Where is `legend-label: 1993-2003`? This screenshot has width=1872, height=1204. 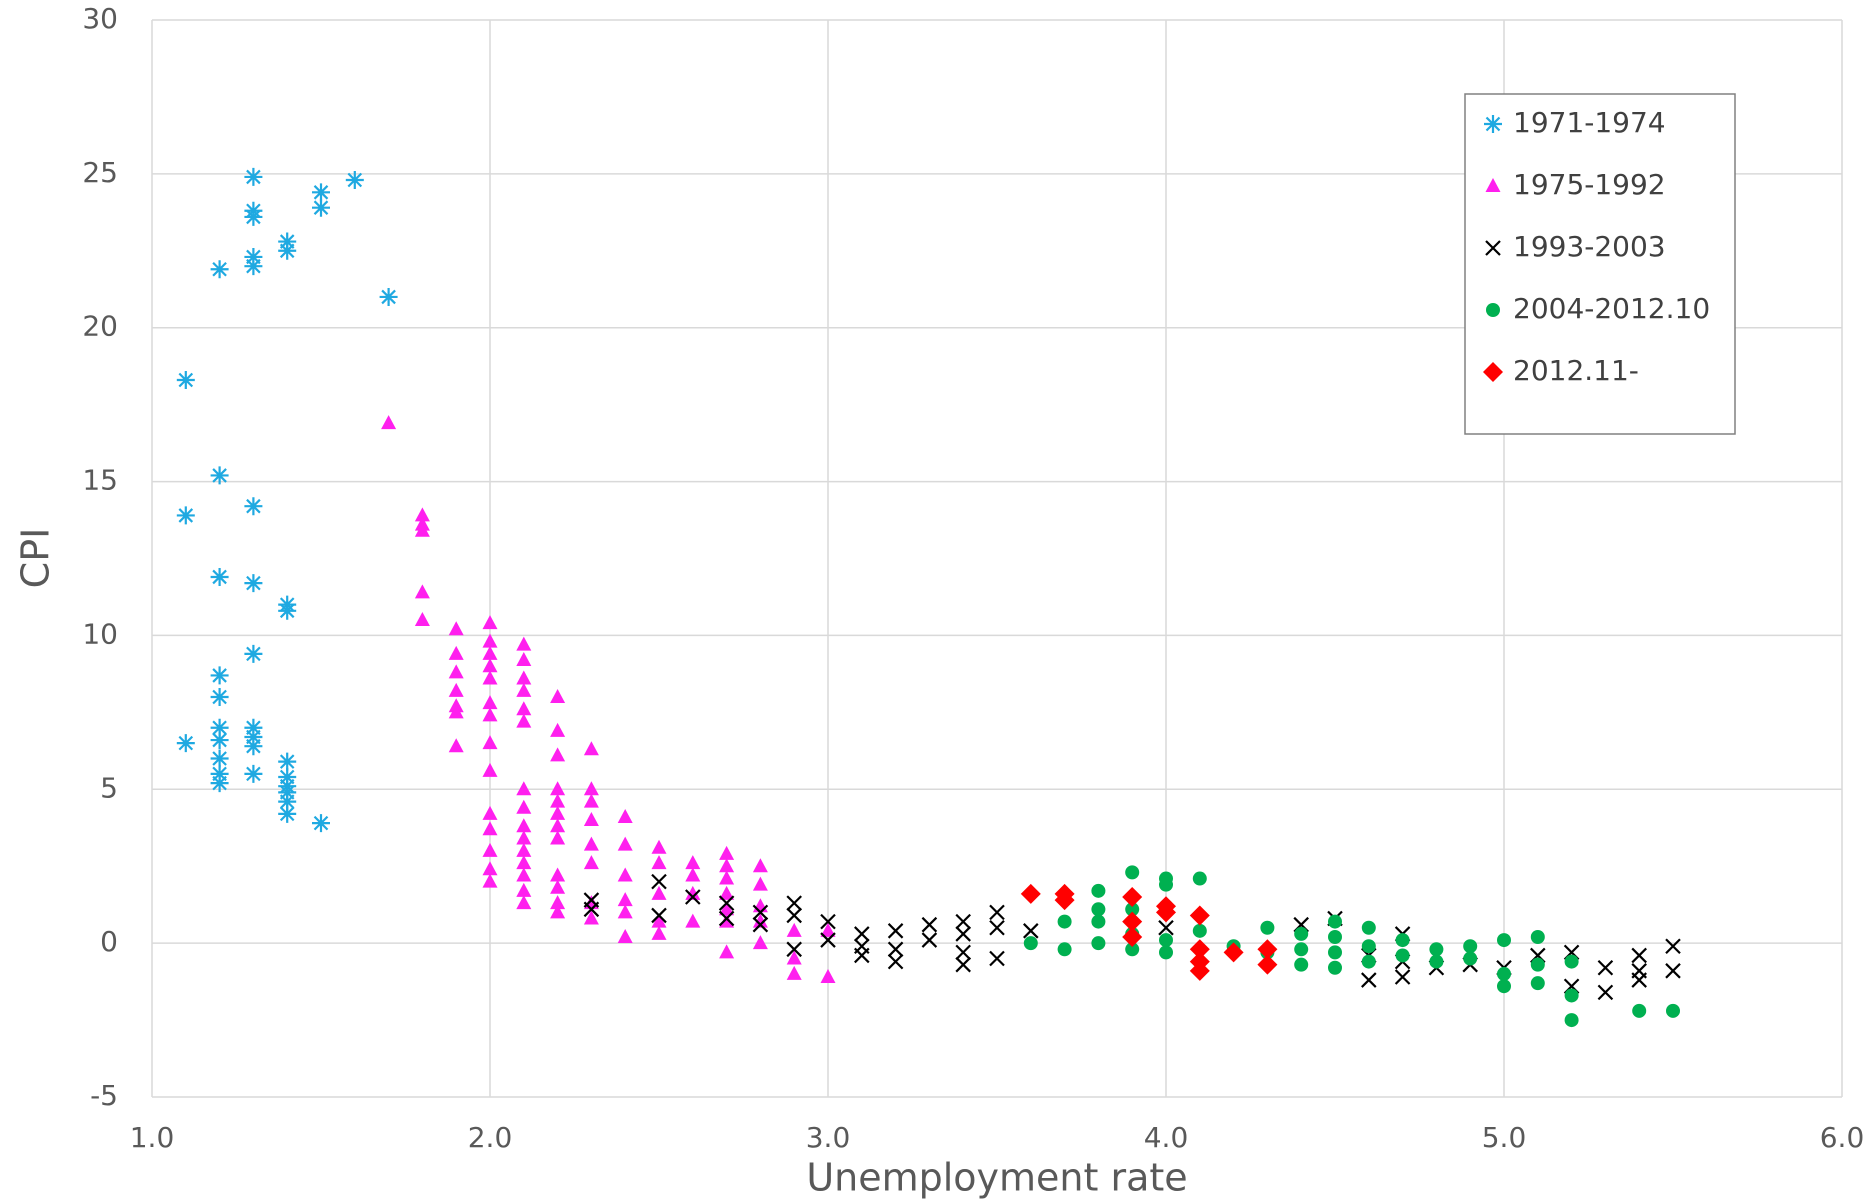 legend-label: 1993-2003 is located at coordinates (1589, 246).